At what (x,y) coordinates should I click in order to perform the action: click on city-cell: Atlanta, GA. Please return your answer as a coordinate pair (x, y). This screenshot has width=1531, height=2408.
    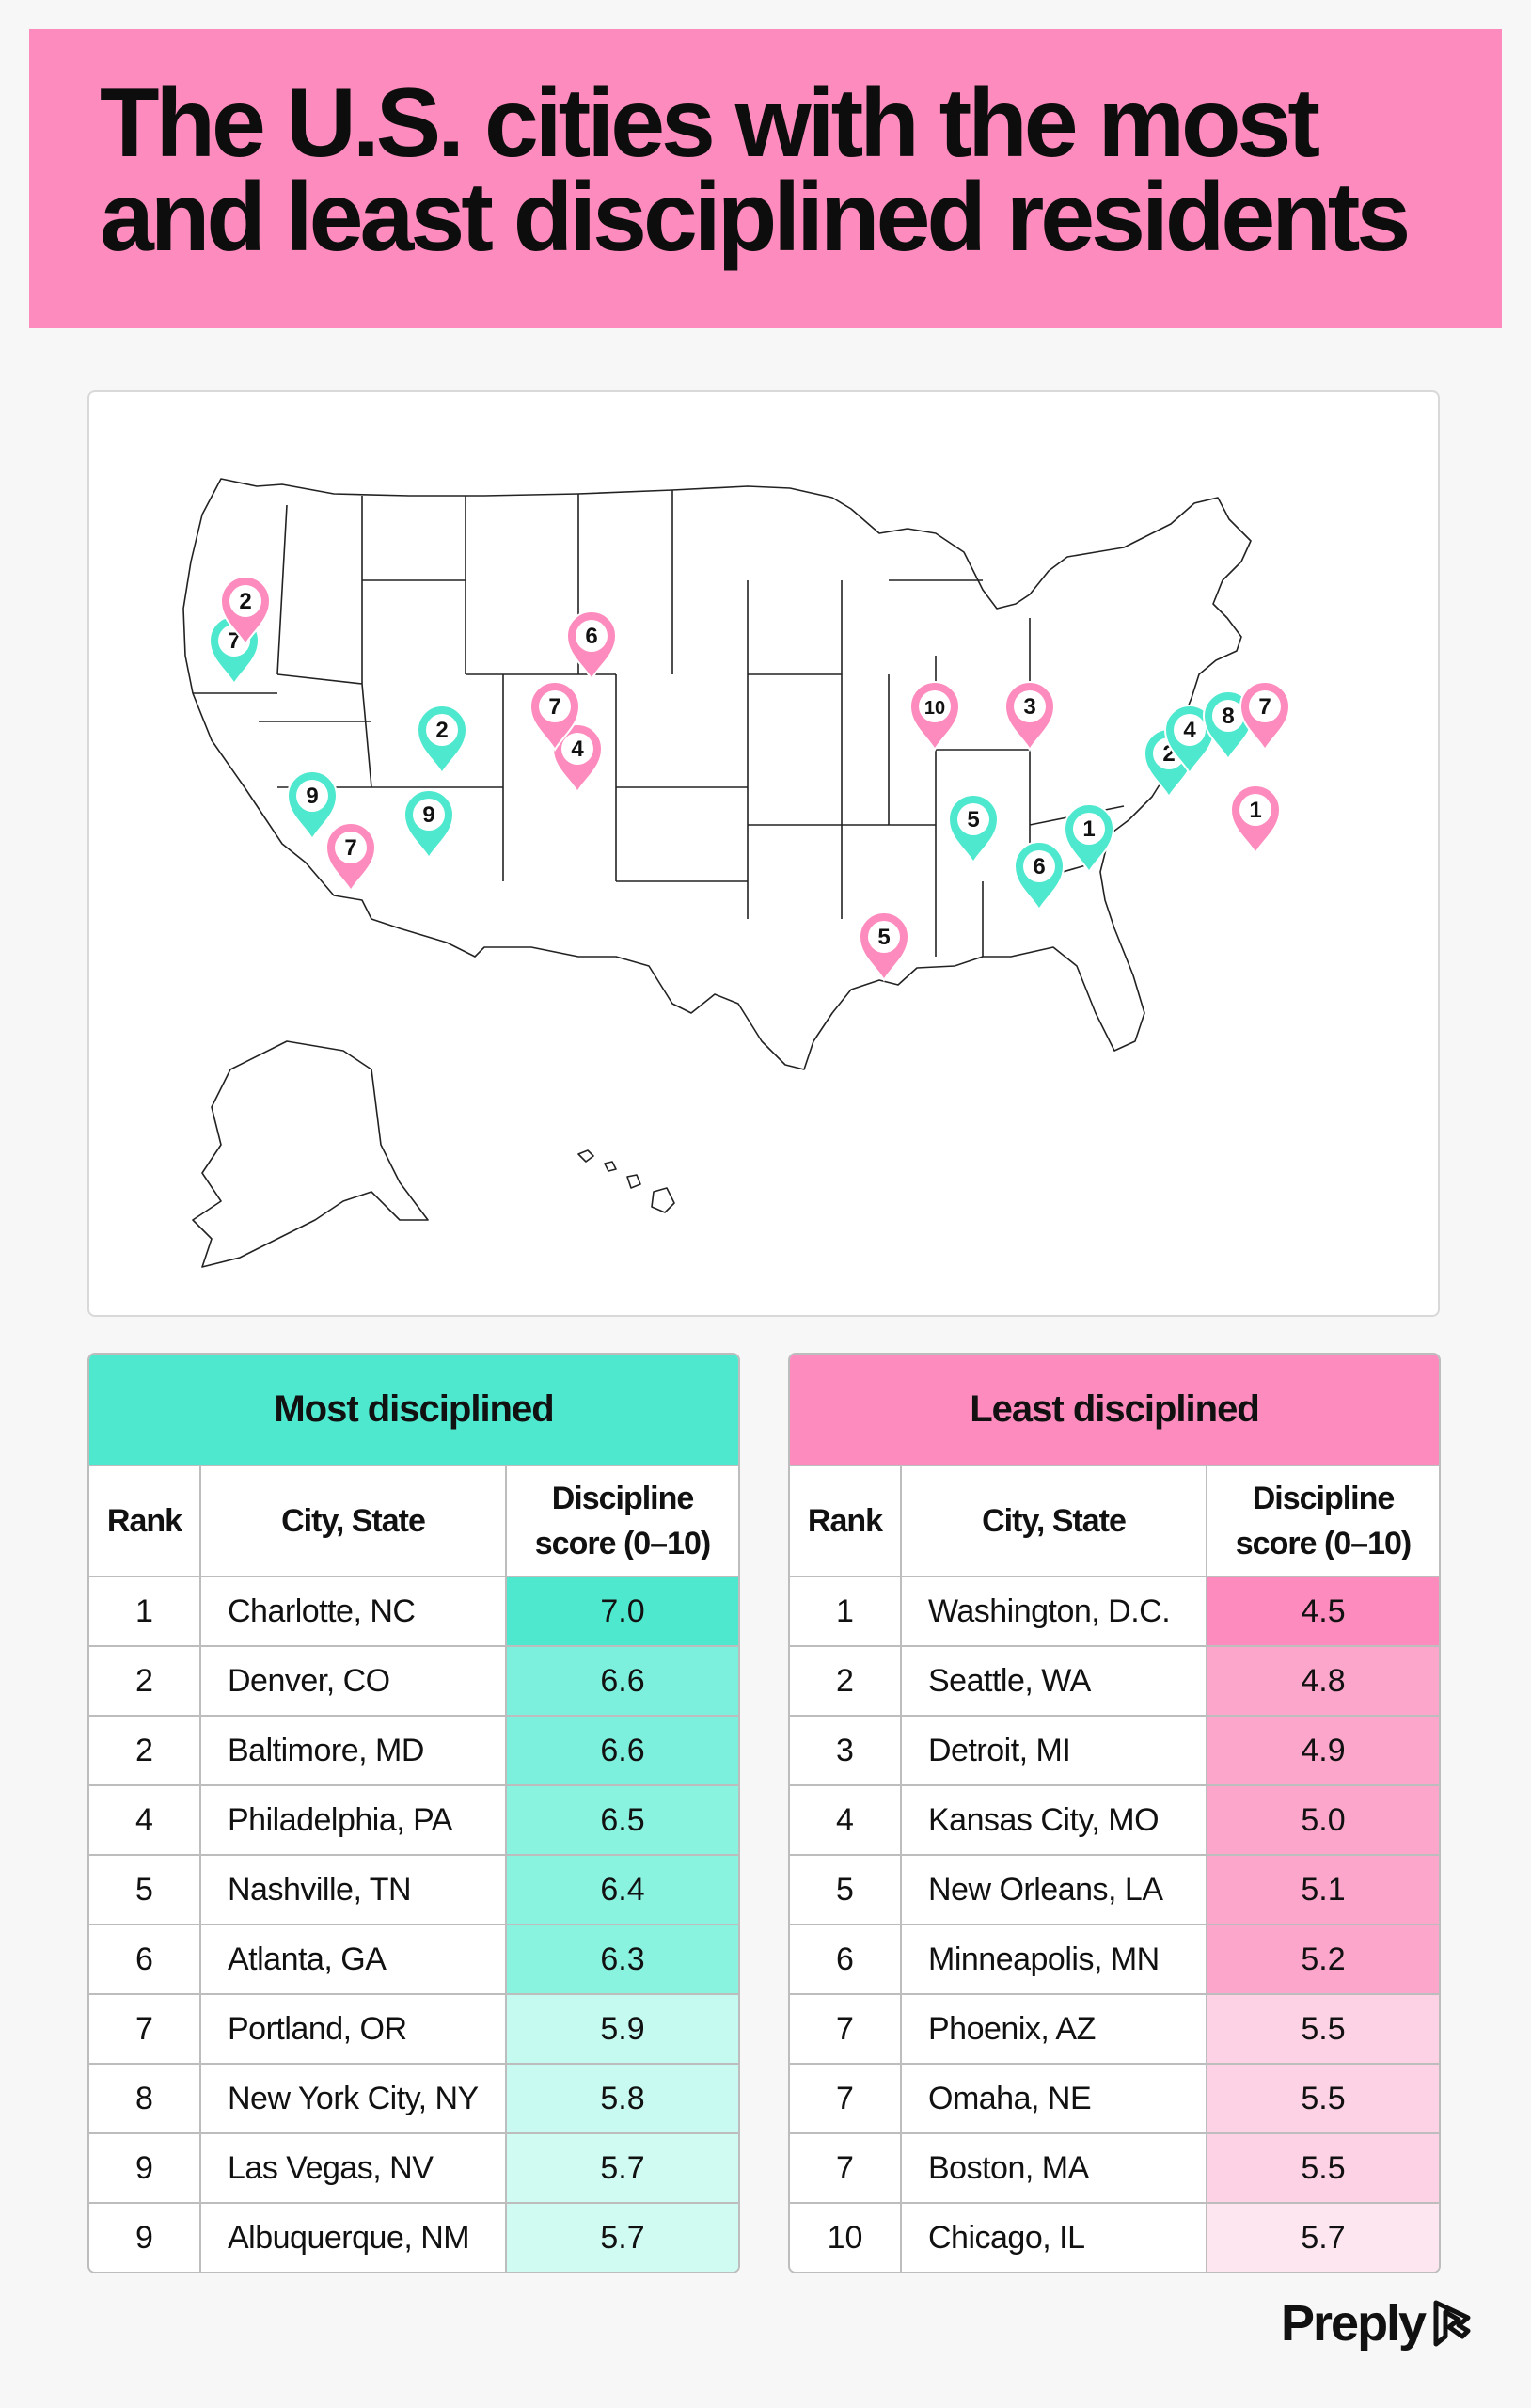
    Looking at the image, I should click on (354, 1959).